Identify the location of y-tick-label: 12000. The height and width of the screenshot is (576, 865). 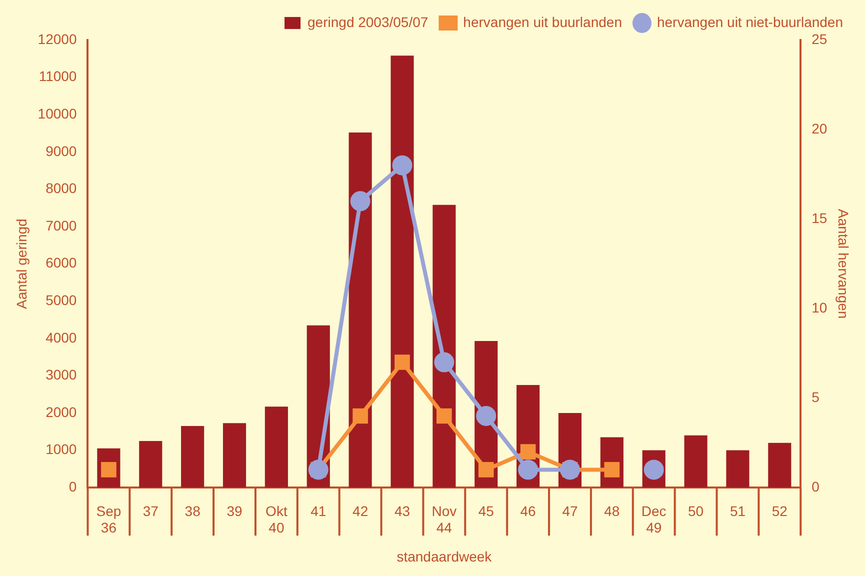
(57, 38).